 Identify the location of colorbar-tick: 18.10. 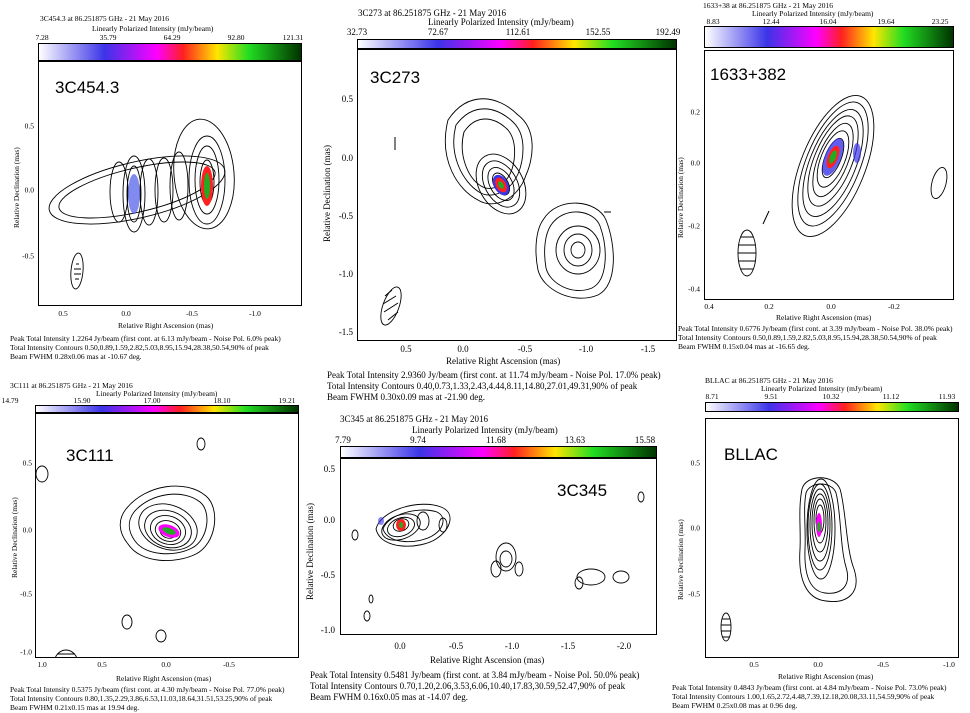
(222, 400).